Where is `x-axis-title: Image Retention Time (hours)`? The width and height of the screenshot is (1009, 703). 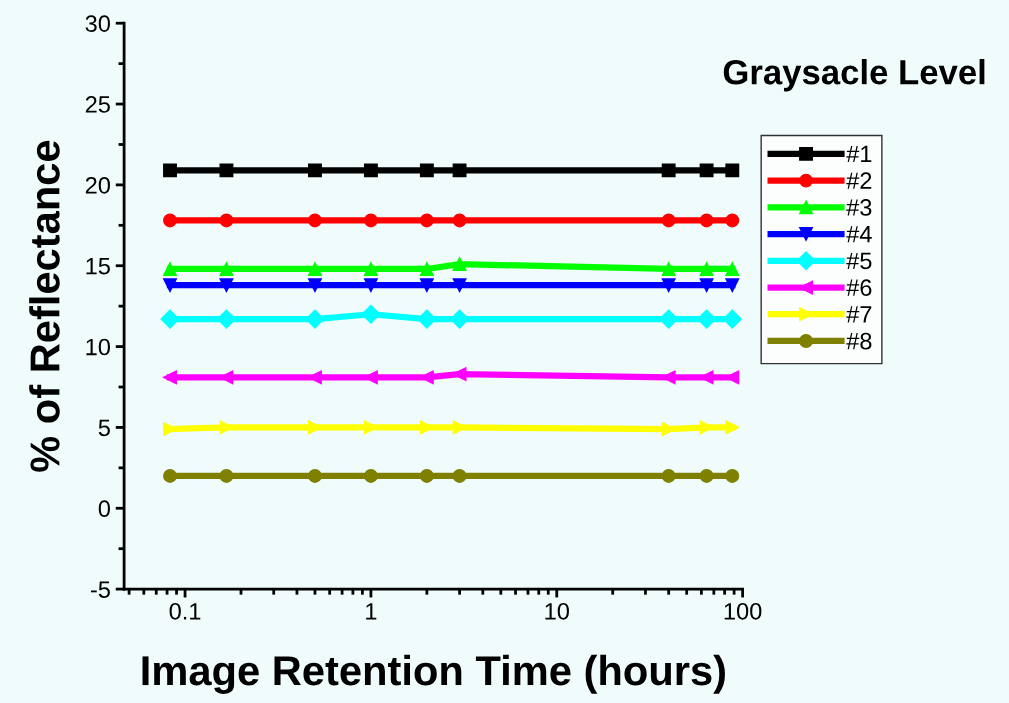 x-axis-title: Image Retention Time (hours) is located at coordinates (433, 674).